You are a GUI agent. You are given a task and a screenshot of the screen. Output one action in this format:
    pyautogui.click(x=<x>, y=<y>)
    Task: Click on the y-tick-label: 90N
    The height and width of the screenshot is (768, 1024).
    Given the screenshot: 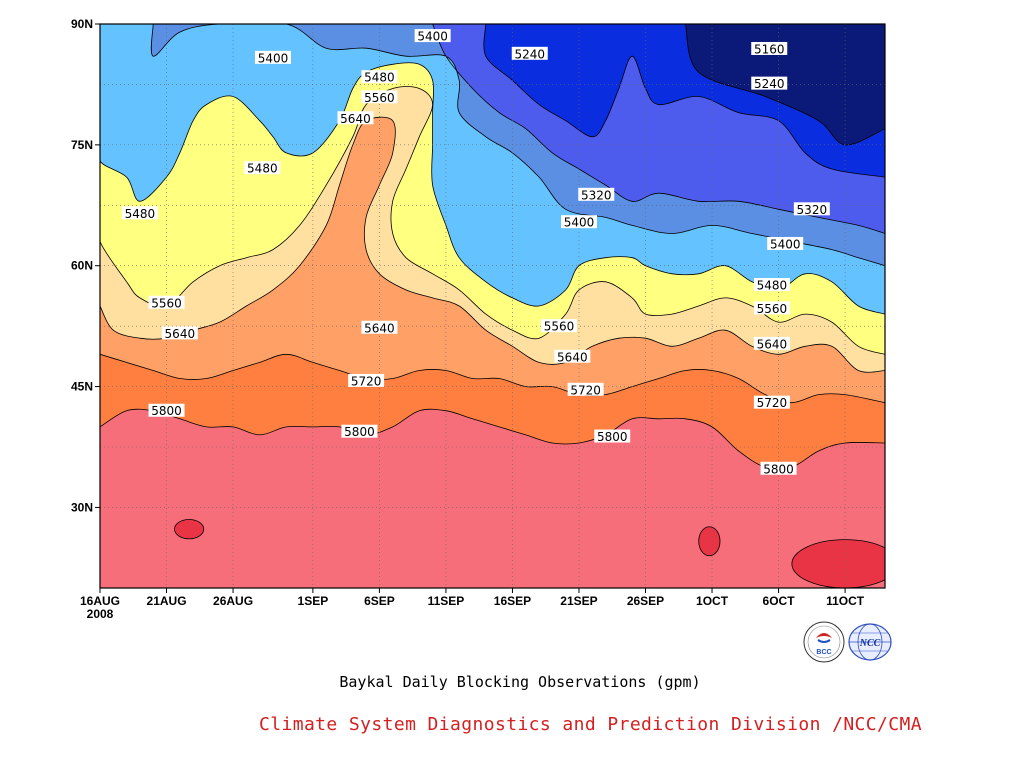 What is the action you would take?
    pyautogui.click(x=82, y=24)
    